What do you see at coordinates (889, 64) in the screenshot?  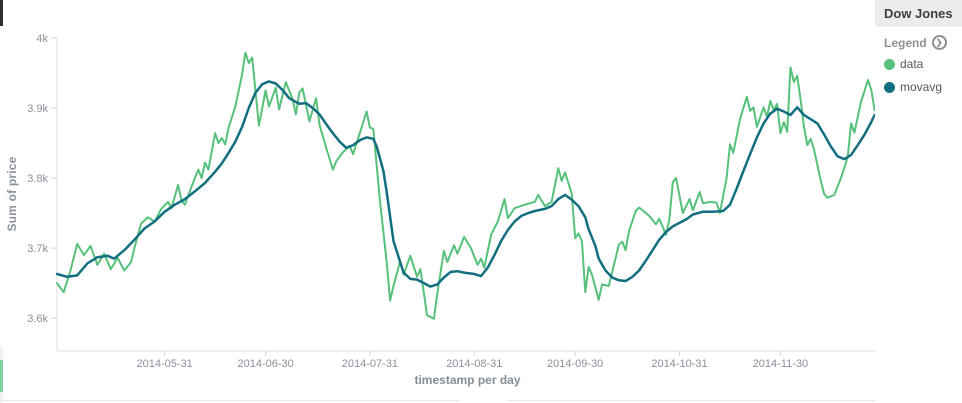 I see `data-series-color-dot` at bounding box center [889, 64].